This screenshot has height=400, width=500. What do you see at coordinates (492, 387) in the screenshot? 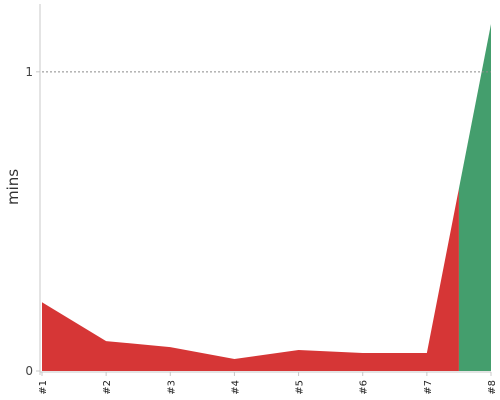
I see `x-tick-label: #8` at bounding box center [492, 387].